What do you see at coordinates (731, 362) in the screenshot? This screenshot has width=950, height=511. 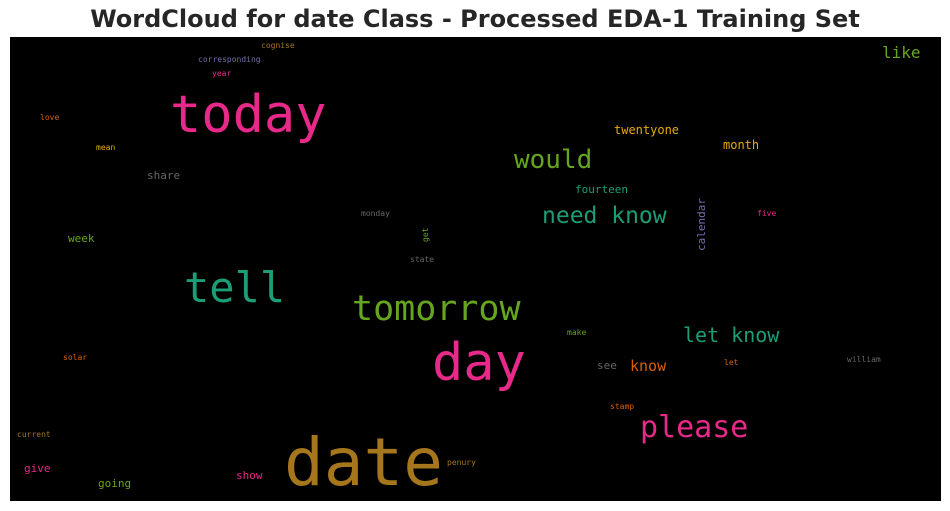 I see `word-let: let` at bounding box center [731, 362].